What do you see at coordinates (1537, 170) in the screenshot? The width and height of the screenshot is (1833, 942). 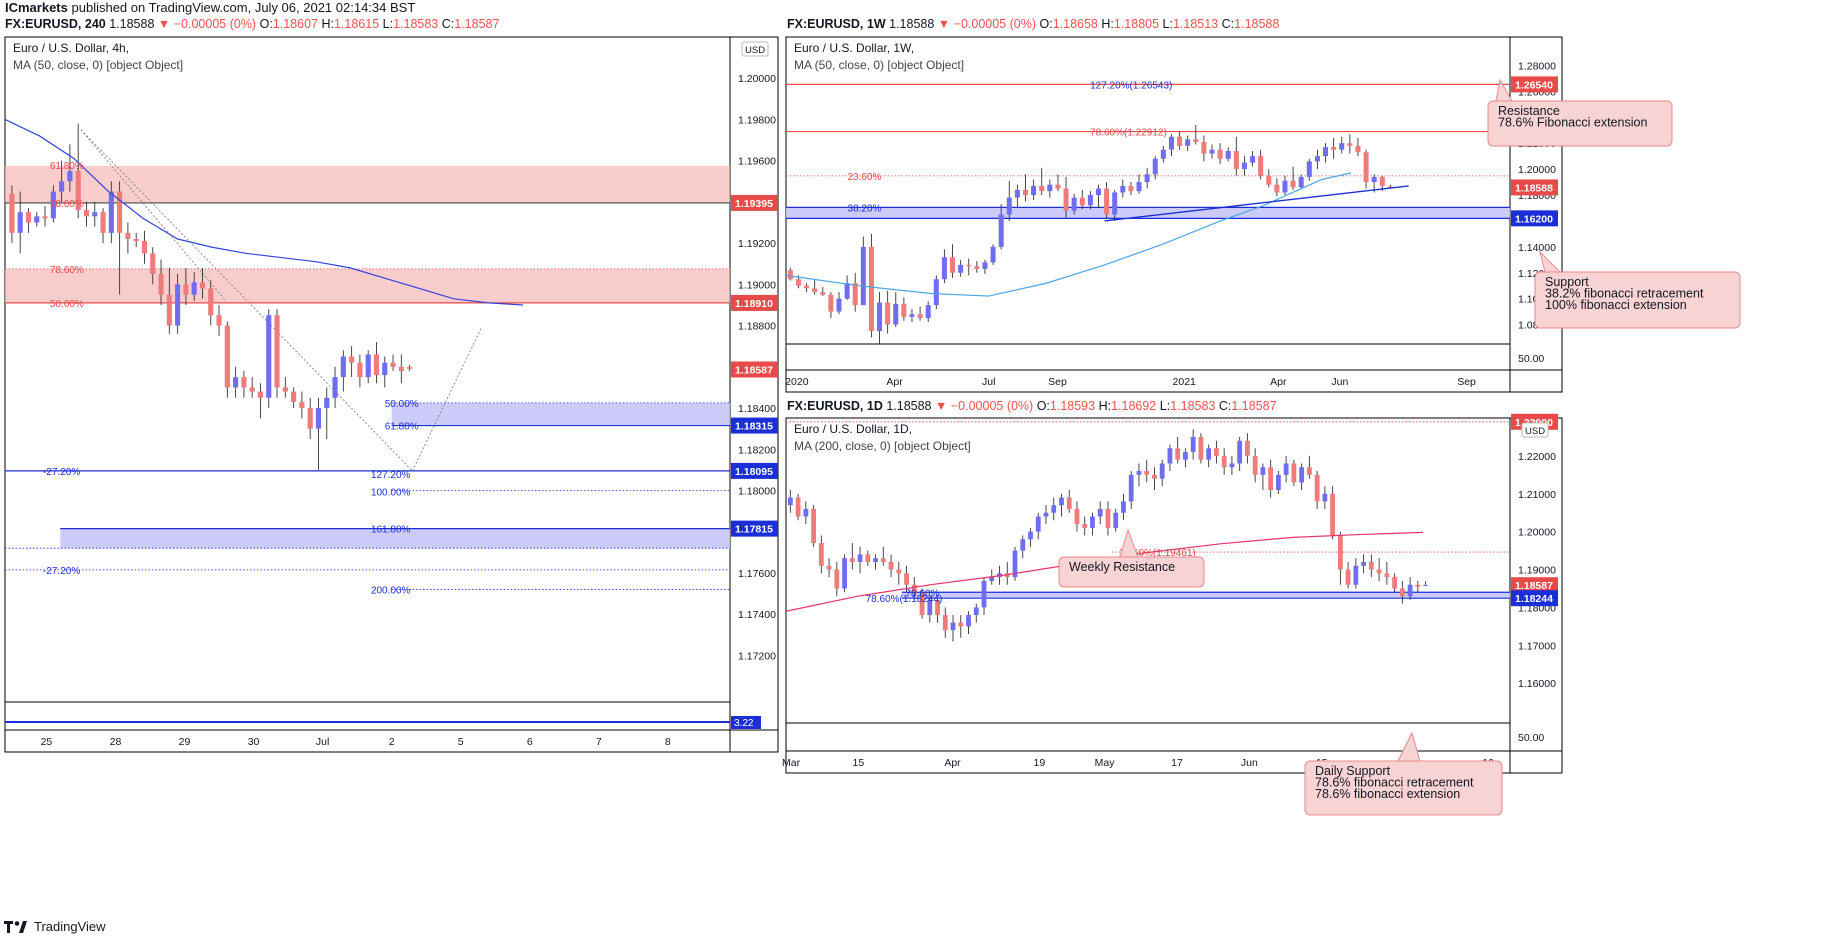 I see `w1-y-tick-label: 1.20000` at bounding box center [1537, 170].